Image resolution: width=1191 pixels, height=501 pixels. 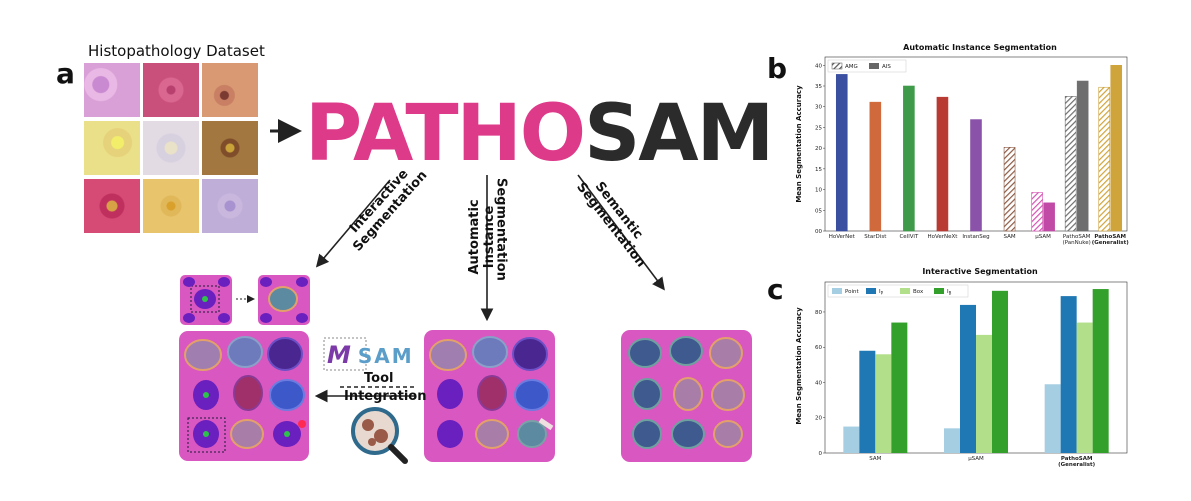 I want to click on automatic-arrow-label-line2: Segmentation, so click(x=501, y=229).